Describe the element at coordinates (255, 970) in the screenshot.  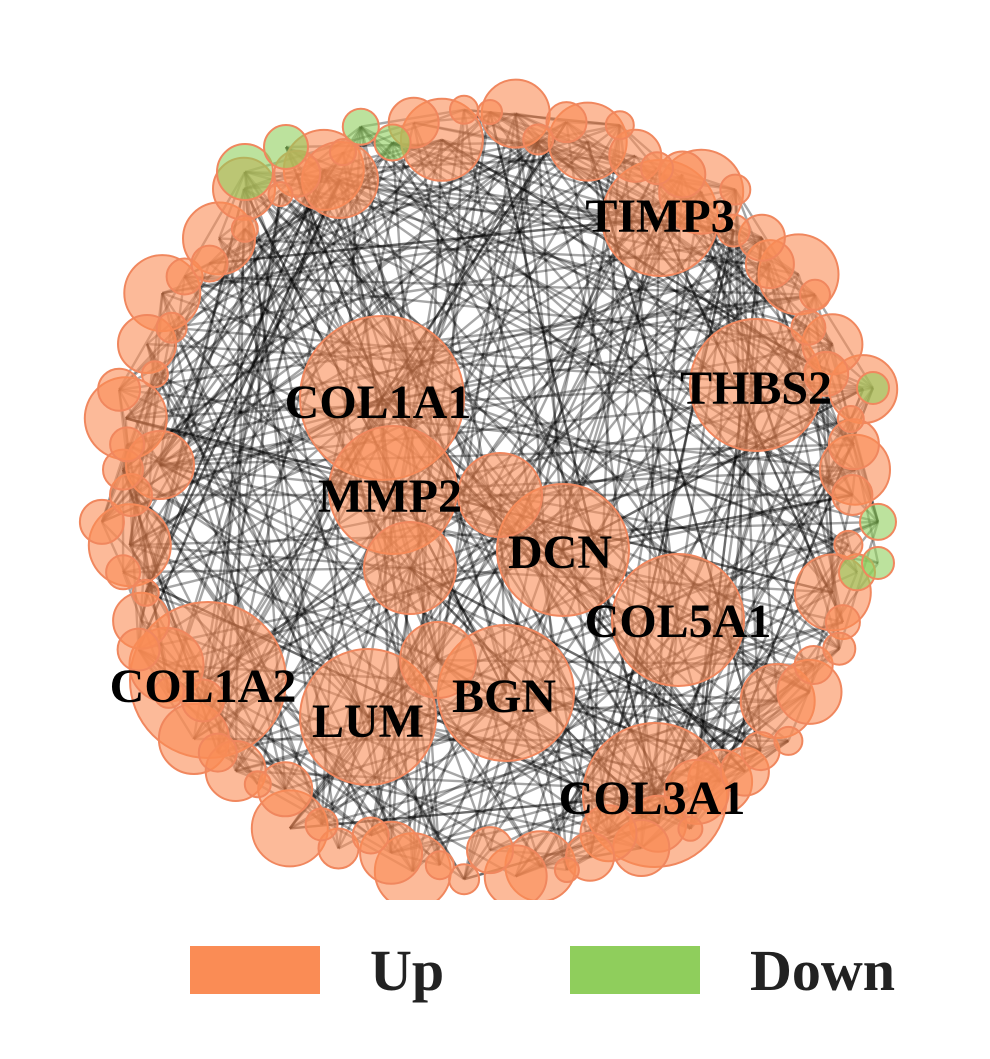
I see `legend-swatch-up` at that location.